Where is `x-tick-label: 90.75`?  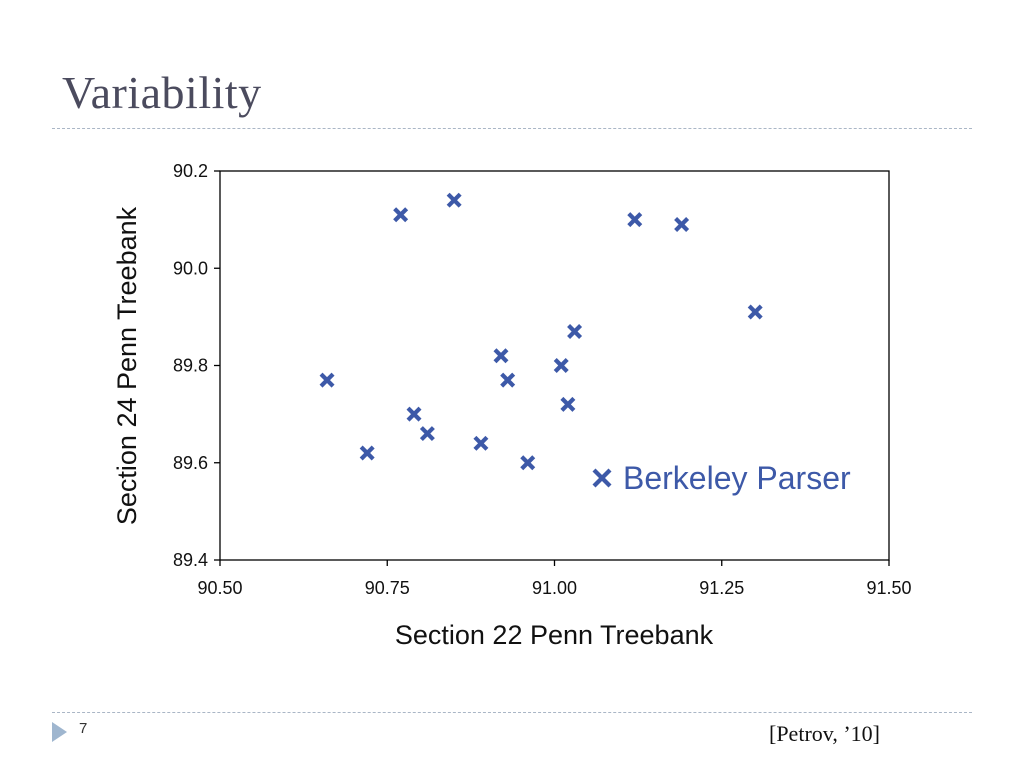
x-tick-label: 90.75 is located at coordinates (387, 588).